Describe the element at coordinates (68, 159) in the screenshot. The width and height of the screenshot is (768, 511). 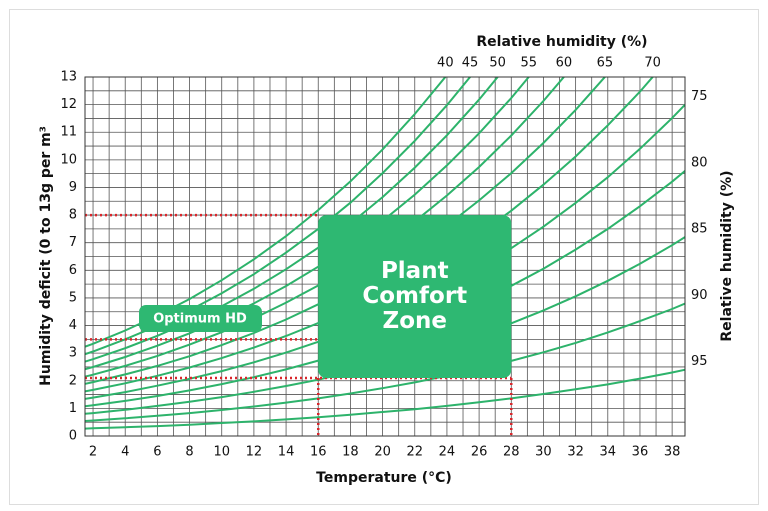
I see `y-tick-label: 10` at that location.